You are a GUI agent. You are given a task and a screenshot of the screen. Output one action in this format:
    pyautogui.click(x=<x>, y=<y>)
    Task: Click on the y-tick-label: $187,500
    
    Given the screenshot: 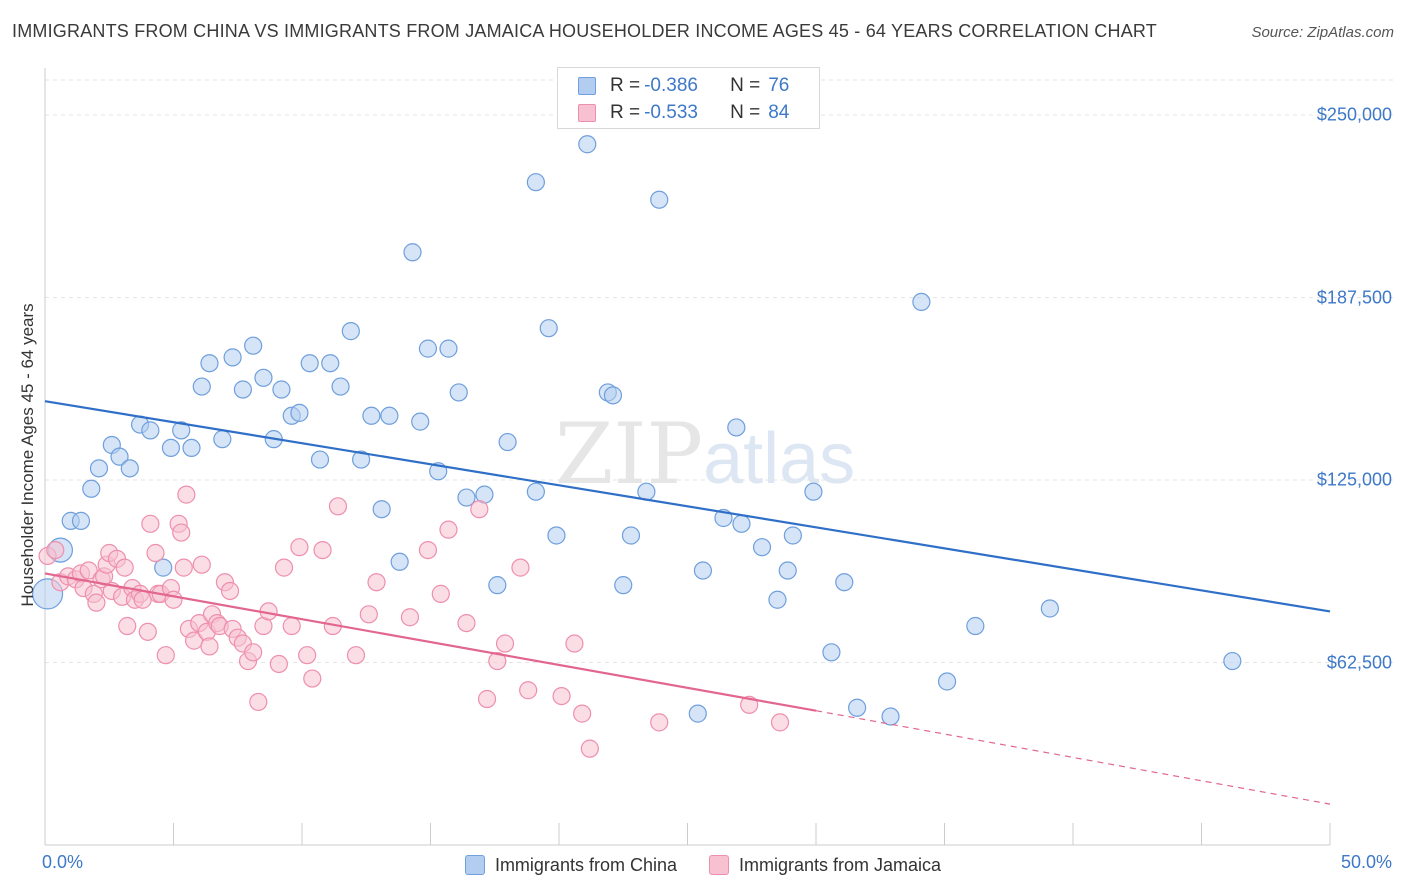 What is the action you would take?
    pyautogui.click(x=1354, y=297)
    